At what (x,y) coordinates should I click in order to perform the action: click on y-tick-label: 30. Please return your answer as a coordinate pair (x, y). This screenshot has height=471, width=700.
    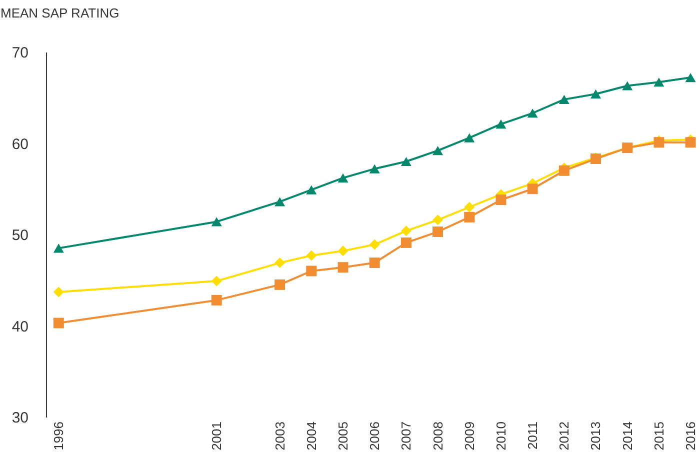
    Looking at the image, I should click on (20, 418).